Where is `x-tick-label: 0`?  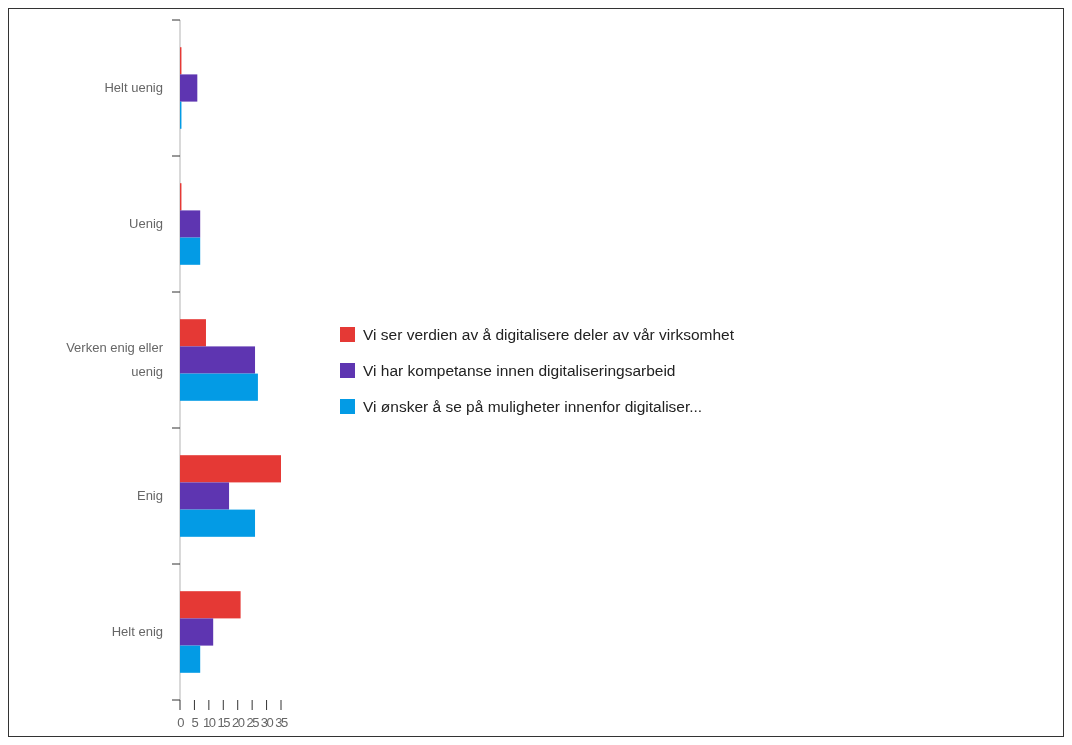 x-tick-label: 0 is located at coordinates (181, 722).